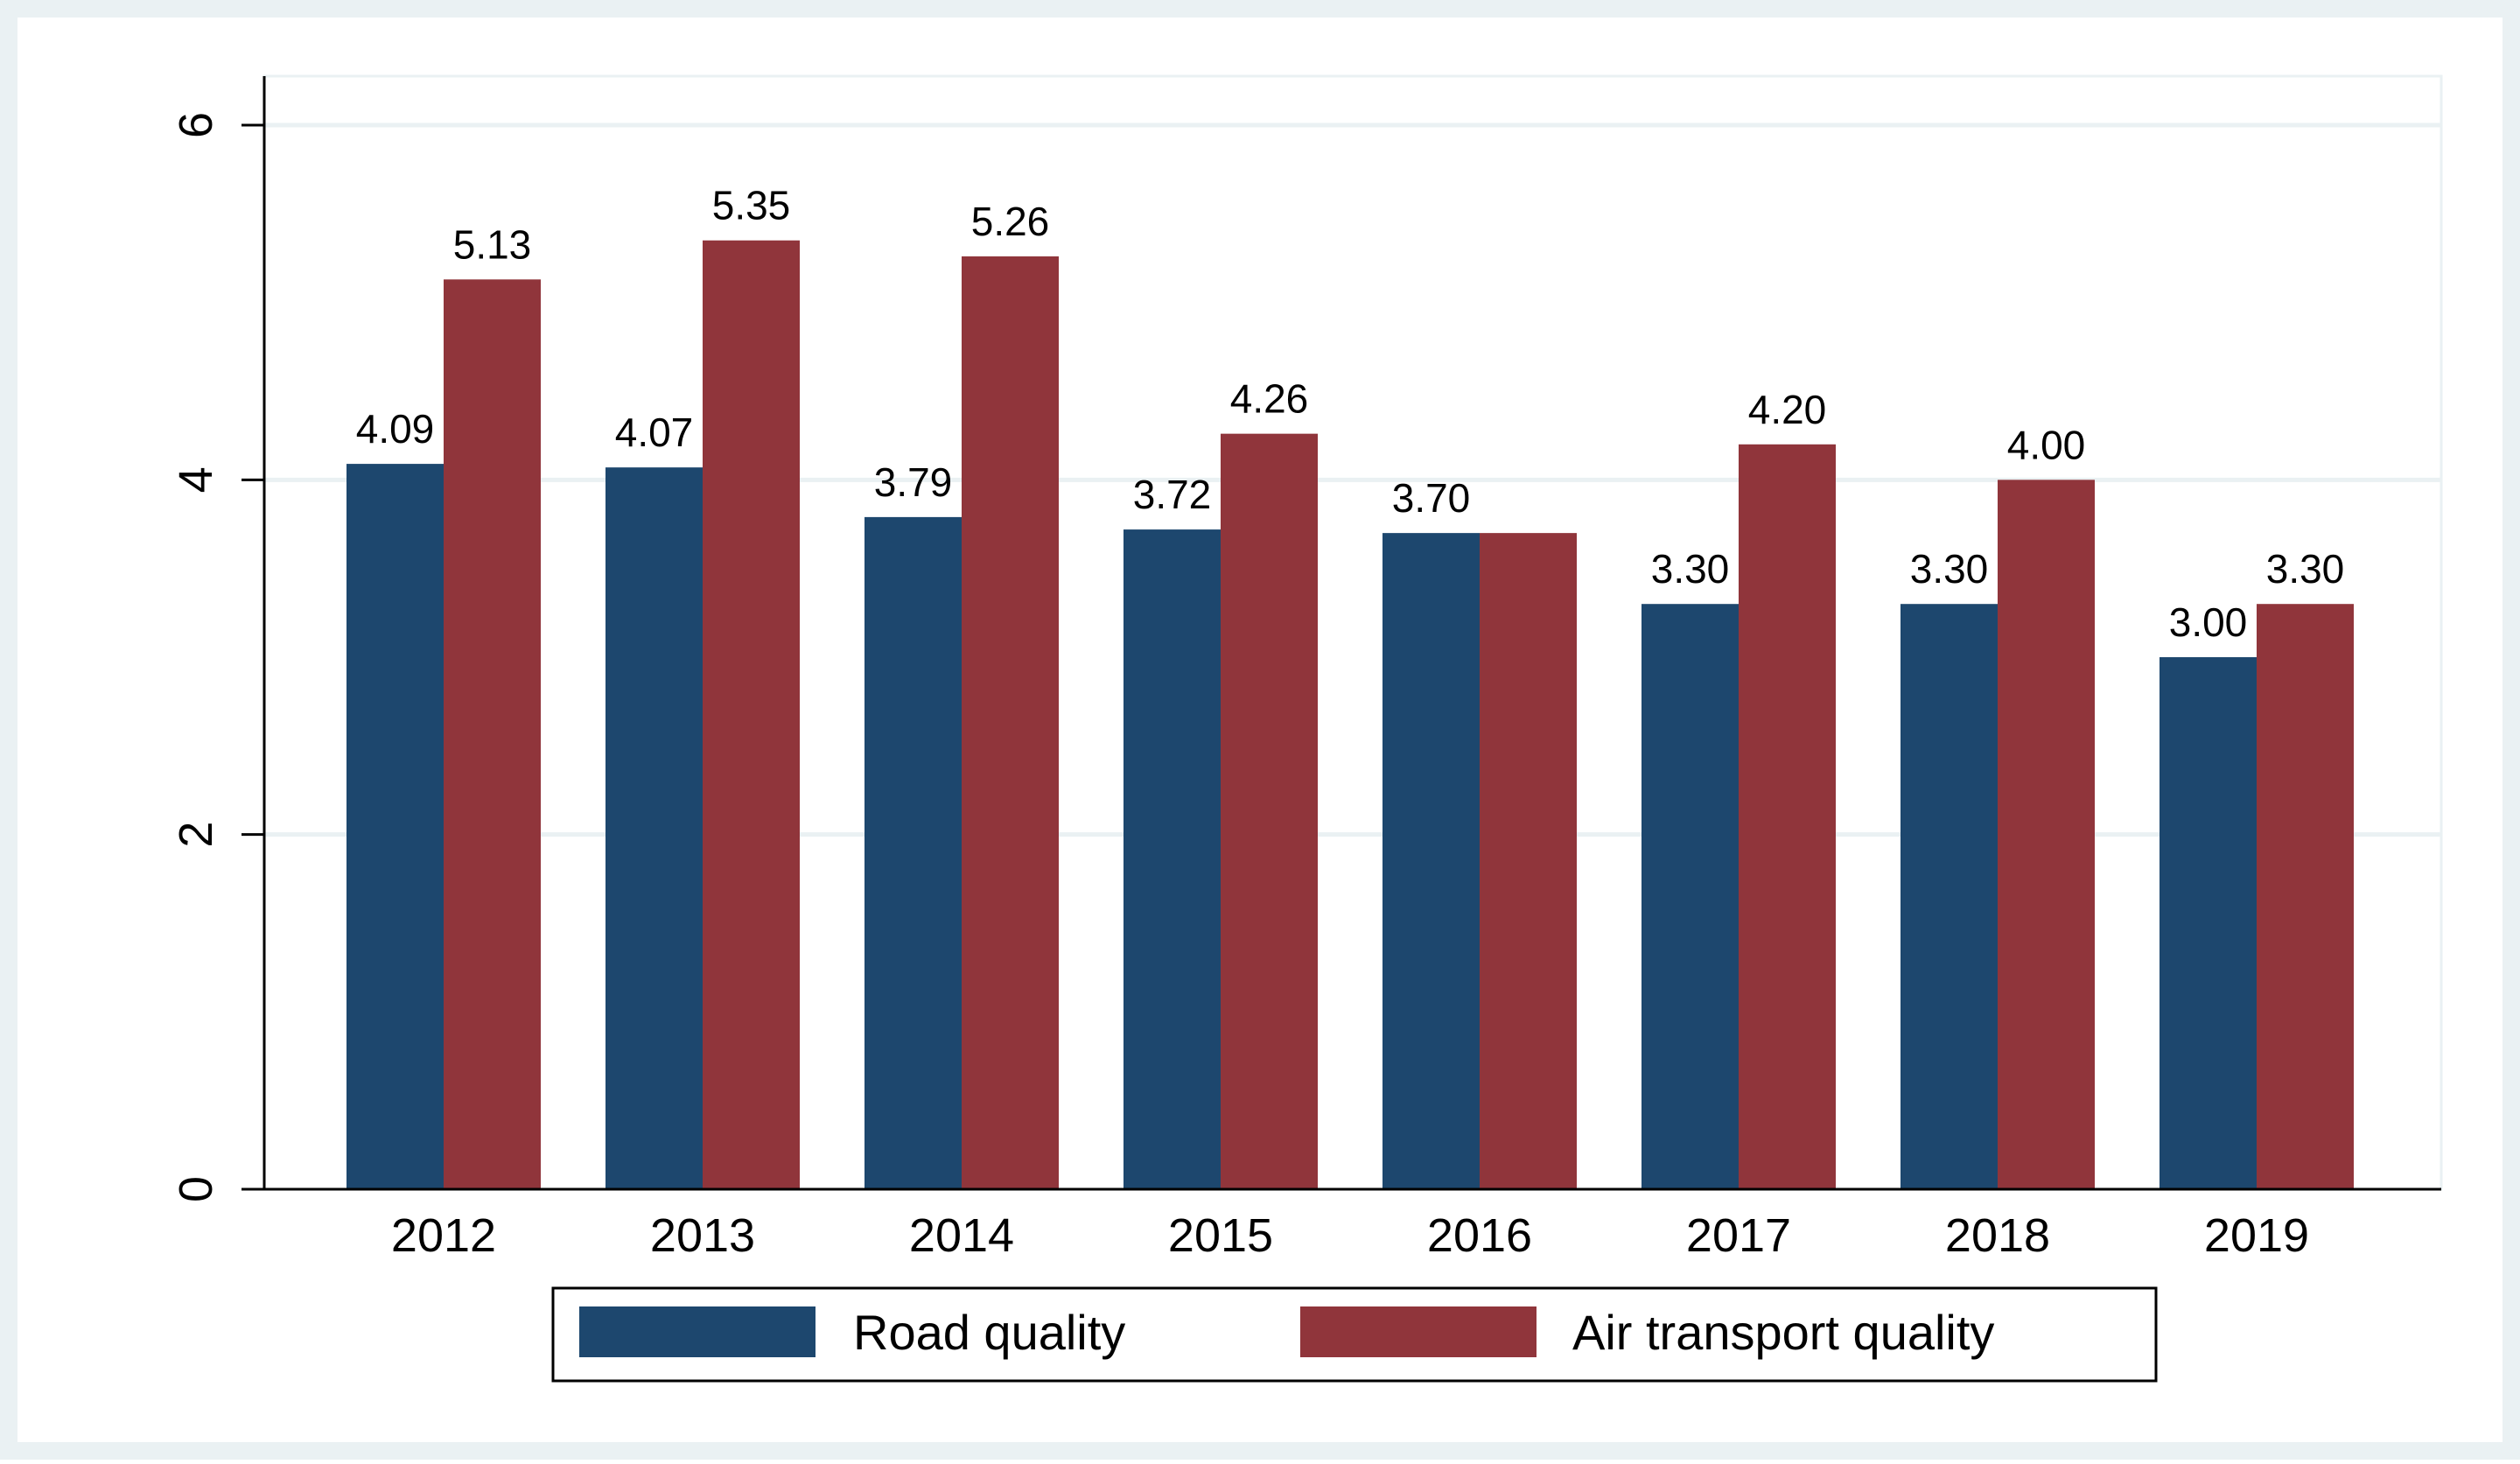 This screenshot has height=1464, width=2520. What do you see at coordinates (196, 125) in the screenshot?
I see `y-tick-label-6: 6` at bounding box center [196, 125].